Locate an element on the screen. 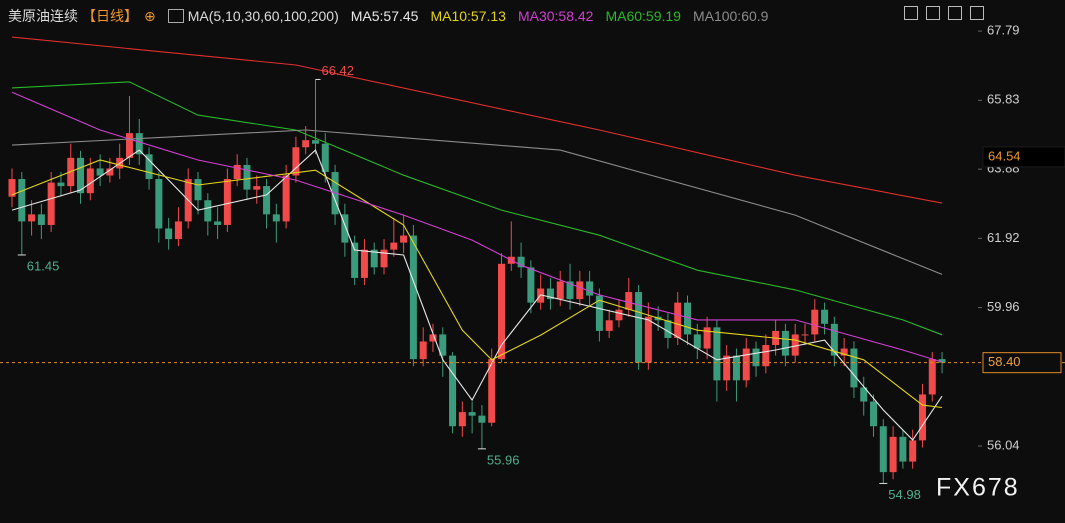 This screenshot has height=523, width=1065. marked-price-box is located at coordinates (1023, 157).